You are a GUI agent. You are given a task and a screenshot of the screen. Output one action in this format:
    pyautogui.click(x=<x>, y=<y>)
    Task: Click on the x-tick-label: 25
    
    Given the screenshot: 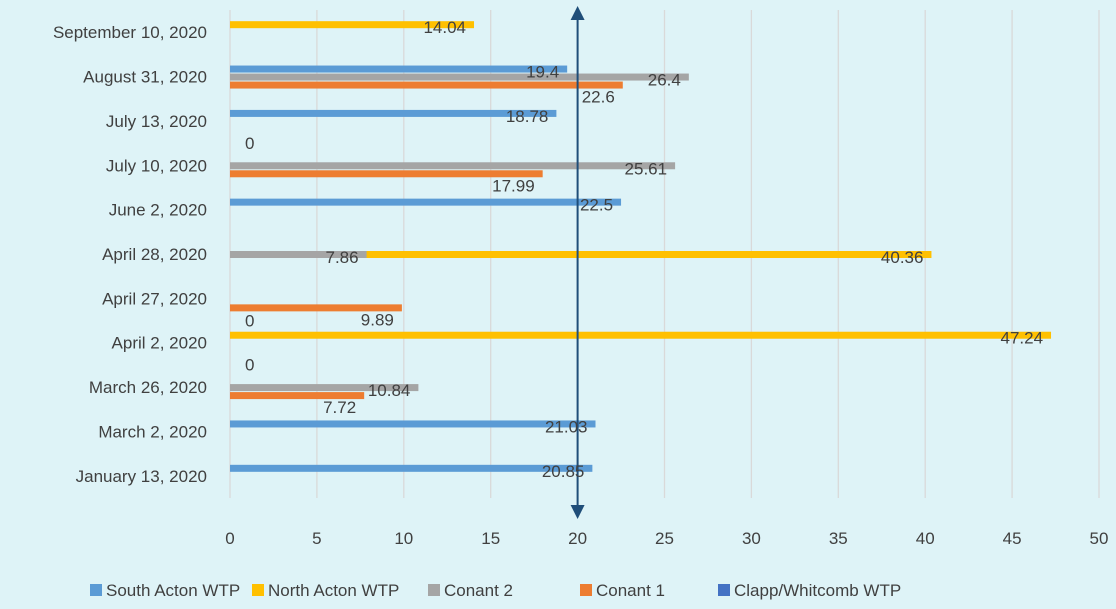 What is the action you would take?
    pyautogui.click(x=664, y=538)
    